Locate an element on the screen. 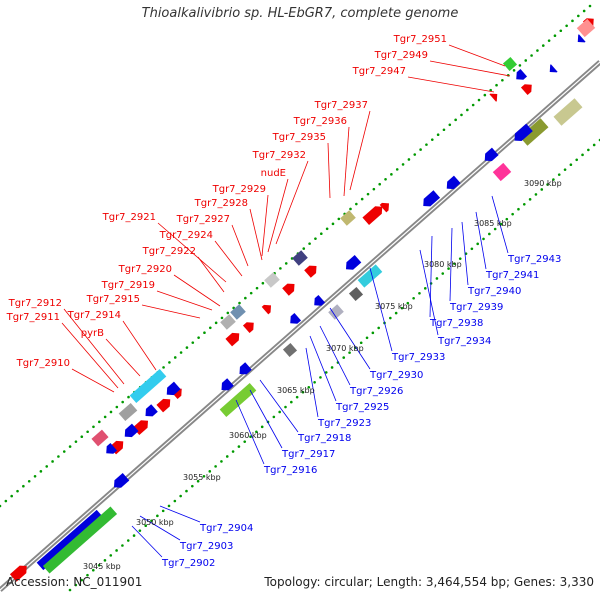 Image resolution: width=600 pixels, height=600 pixels. reverse-gene-5-shape is located at coordinates (121, 480).